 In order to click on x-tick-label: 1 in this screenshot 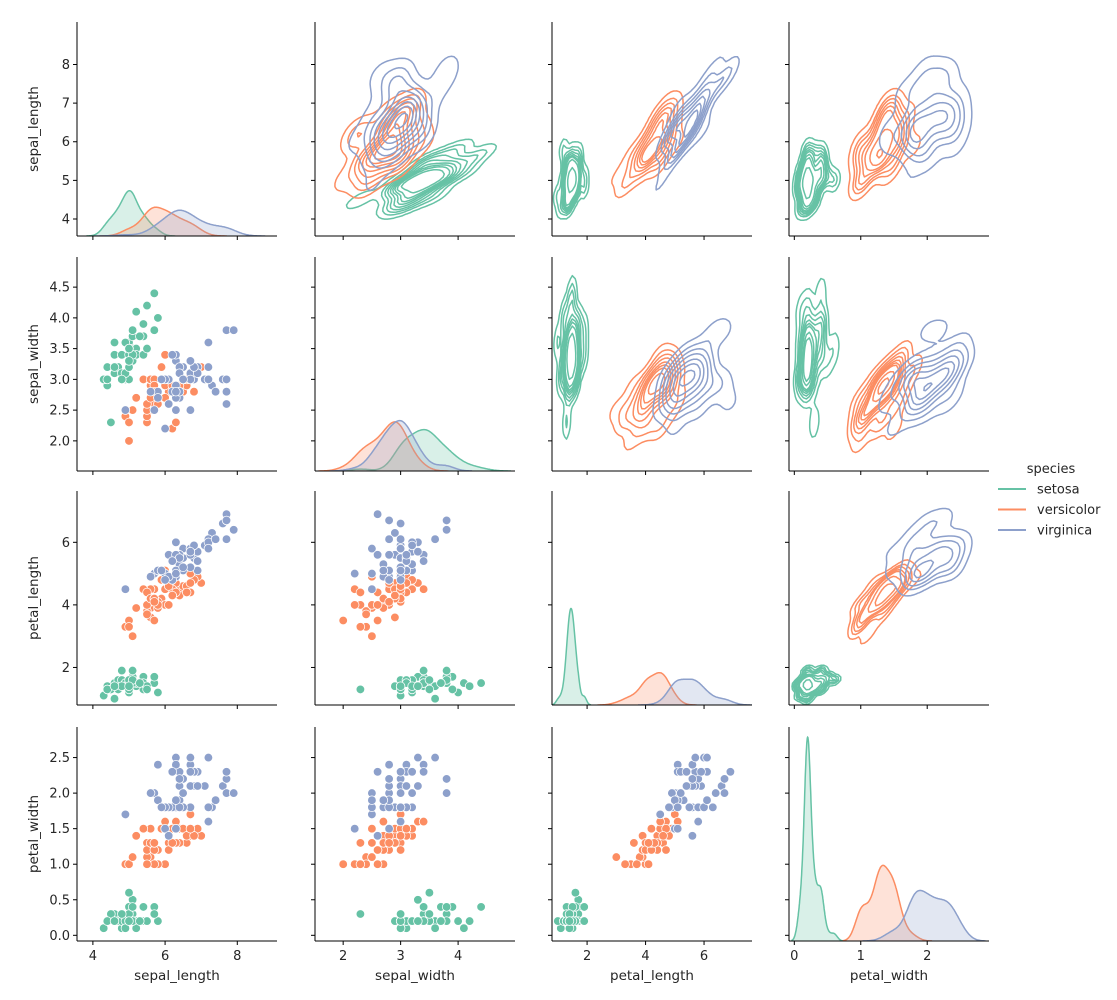, I will do `click(861, 956)`.